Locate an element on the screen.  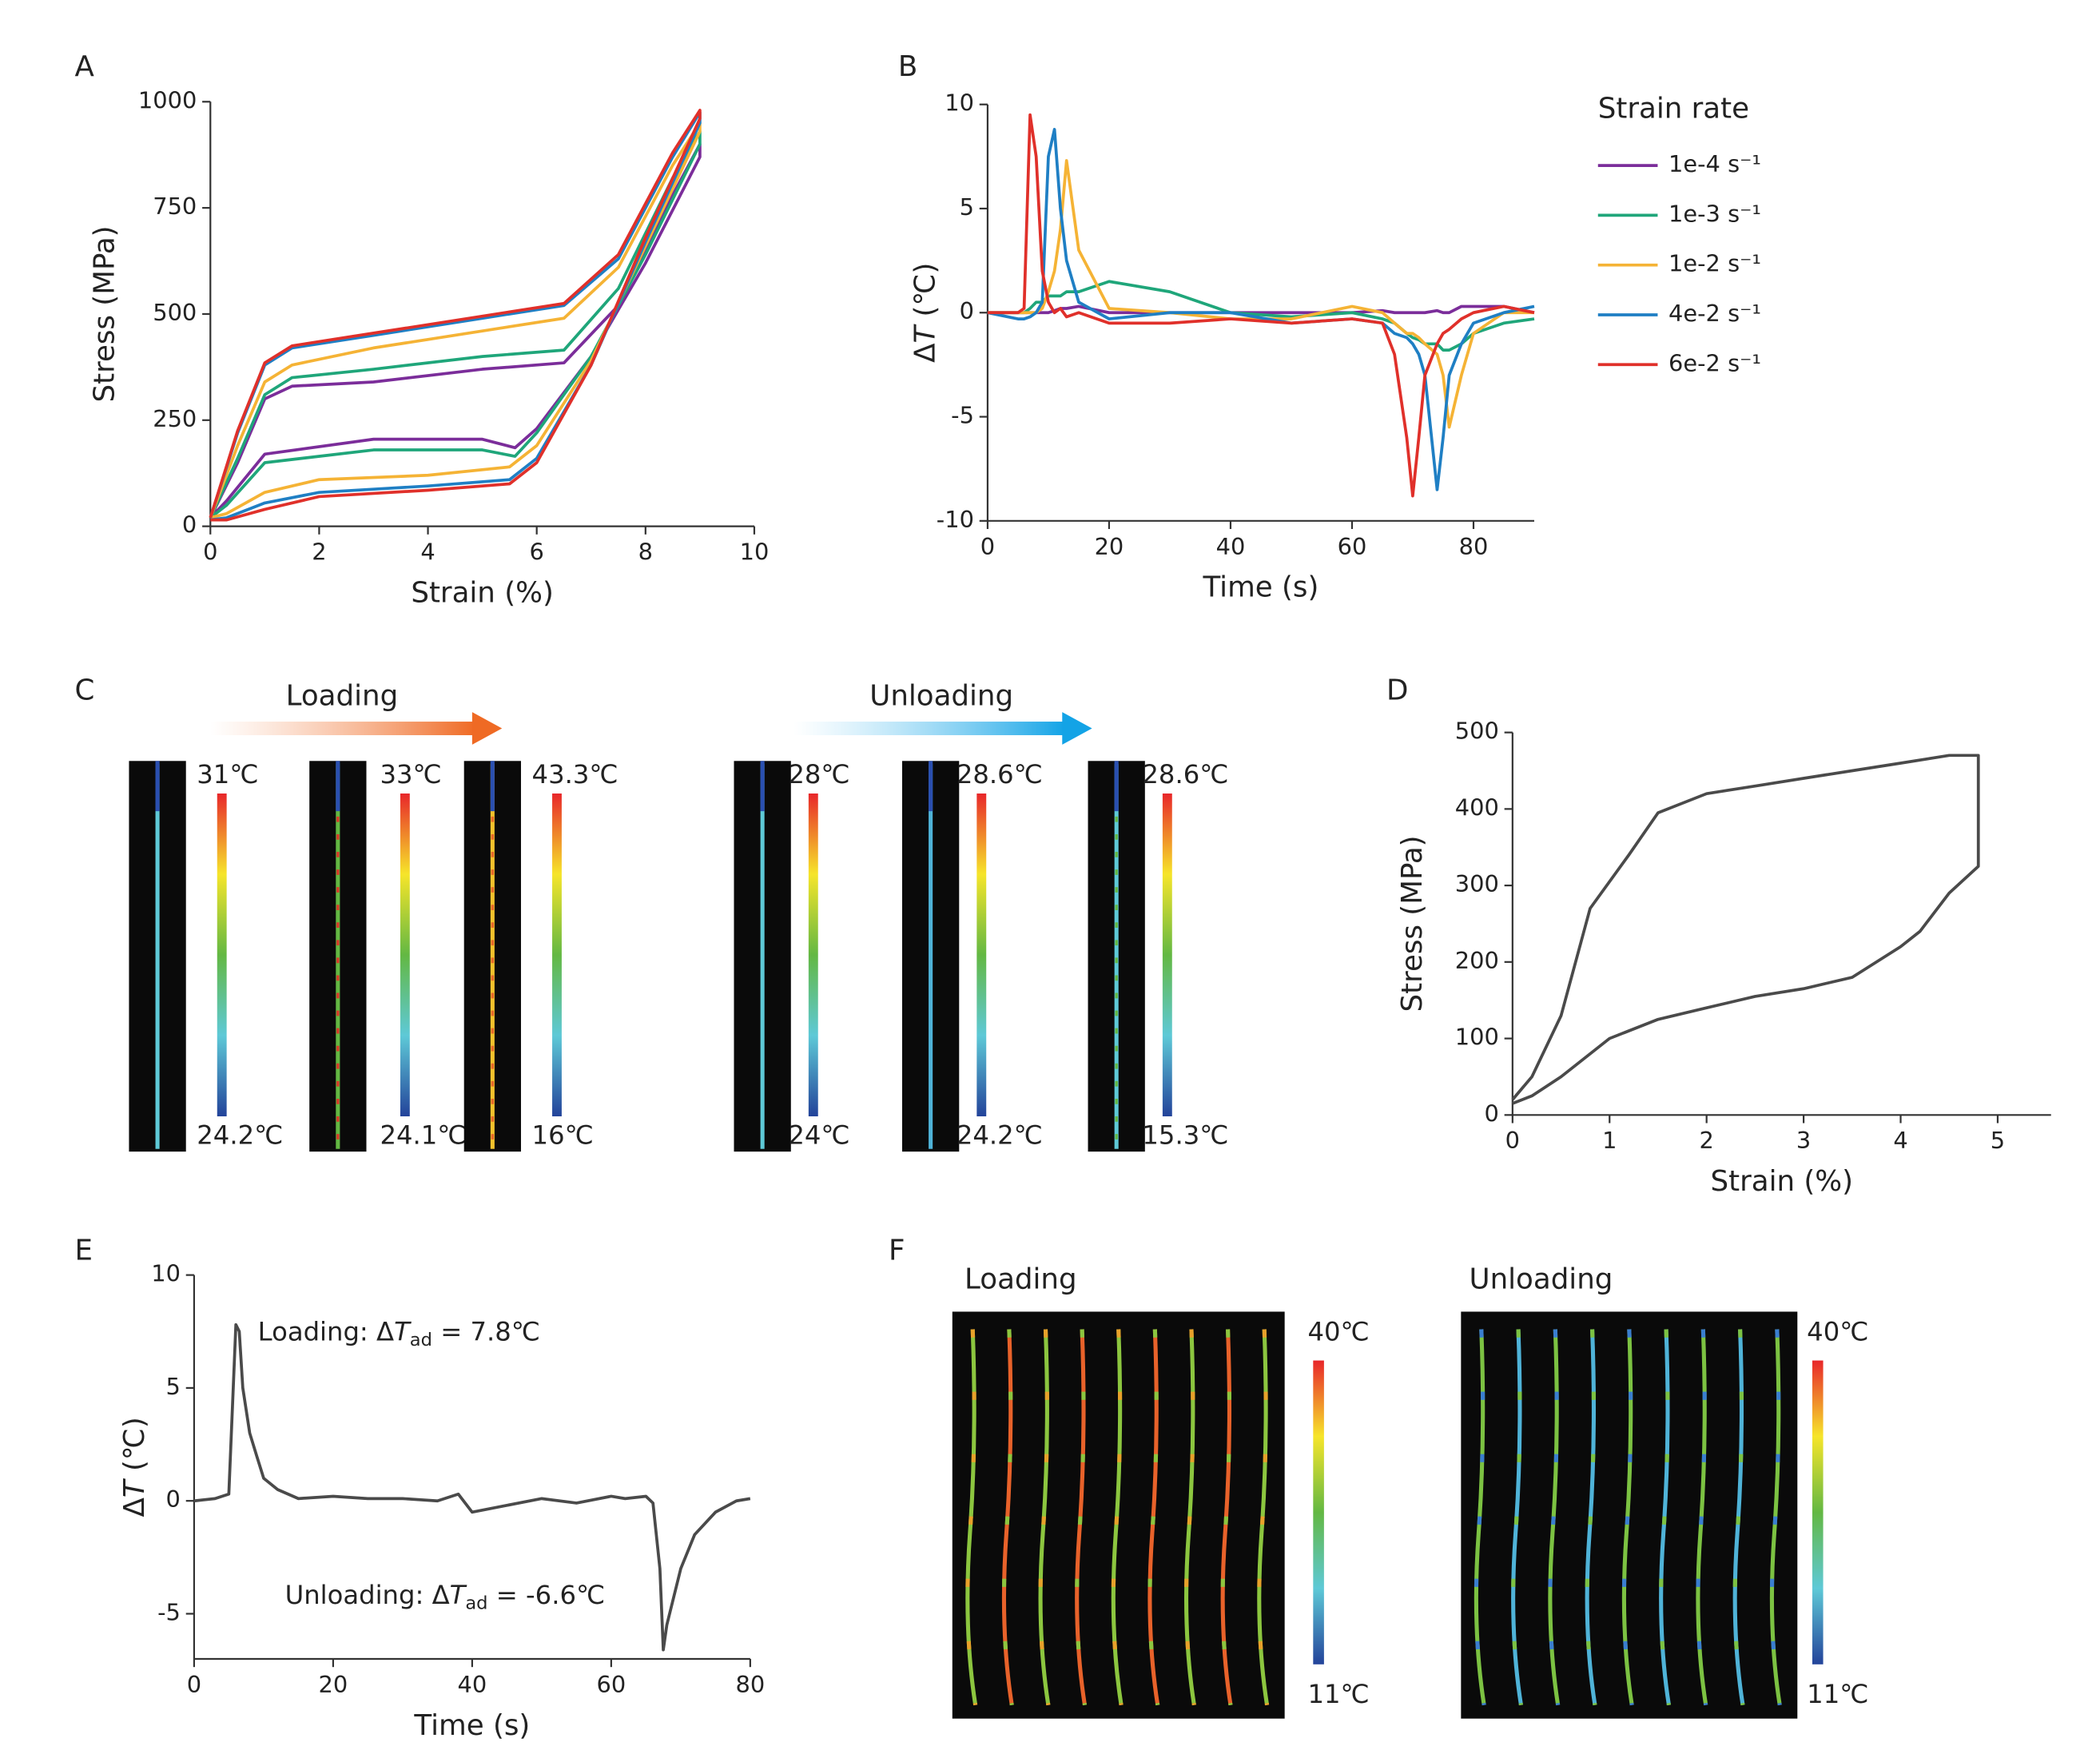
y-tick-label: 250 is located at coordinates (175, 418).